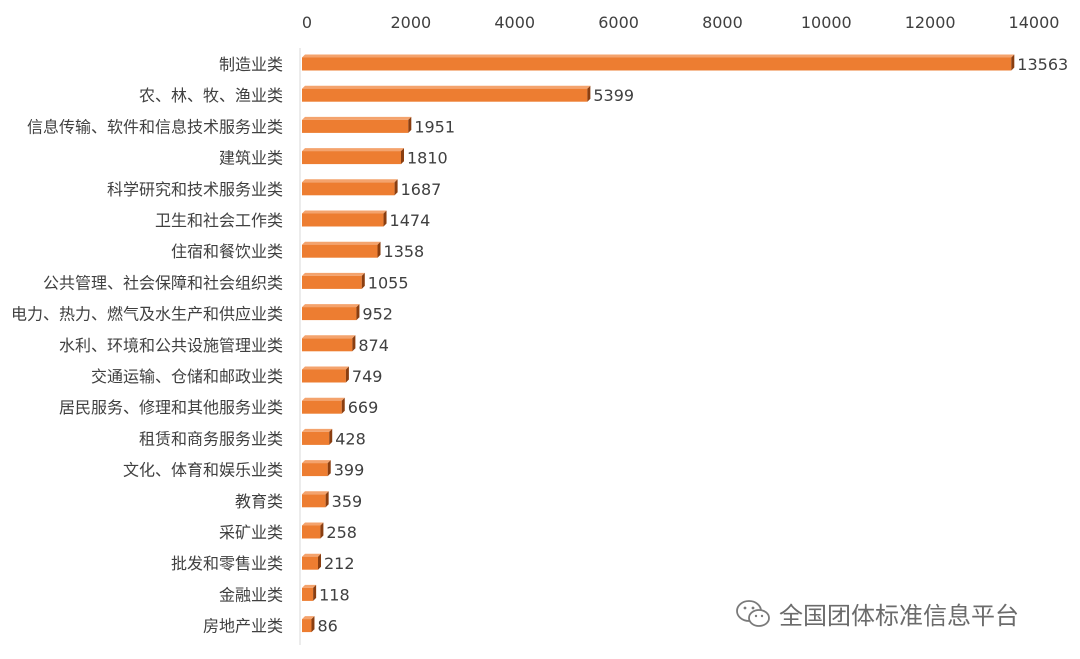 The width and height of the screenshot is (1080, 659). I want to click on data-label: 428, so click(350, 438).